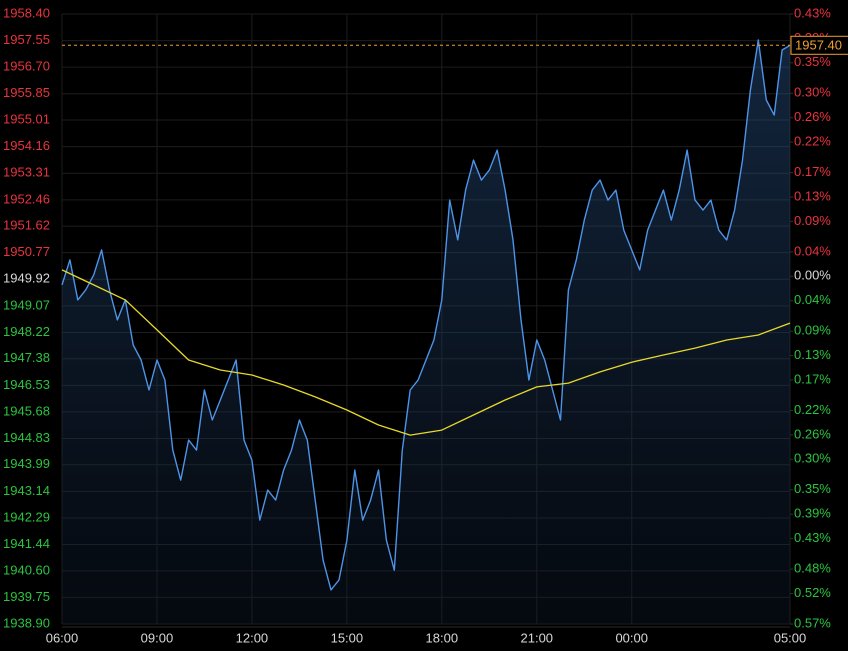  I want to click on y-tick-label: 1955.01, so click(26, 118).